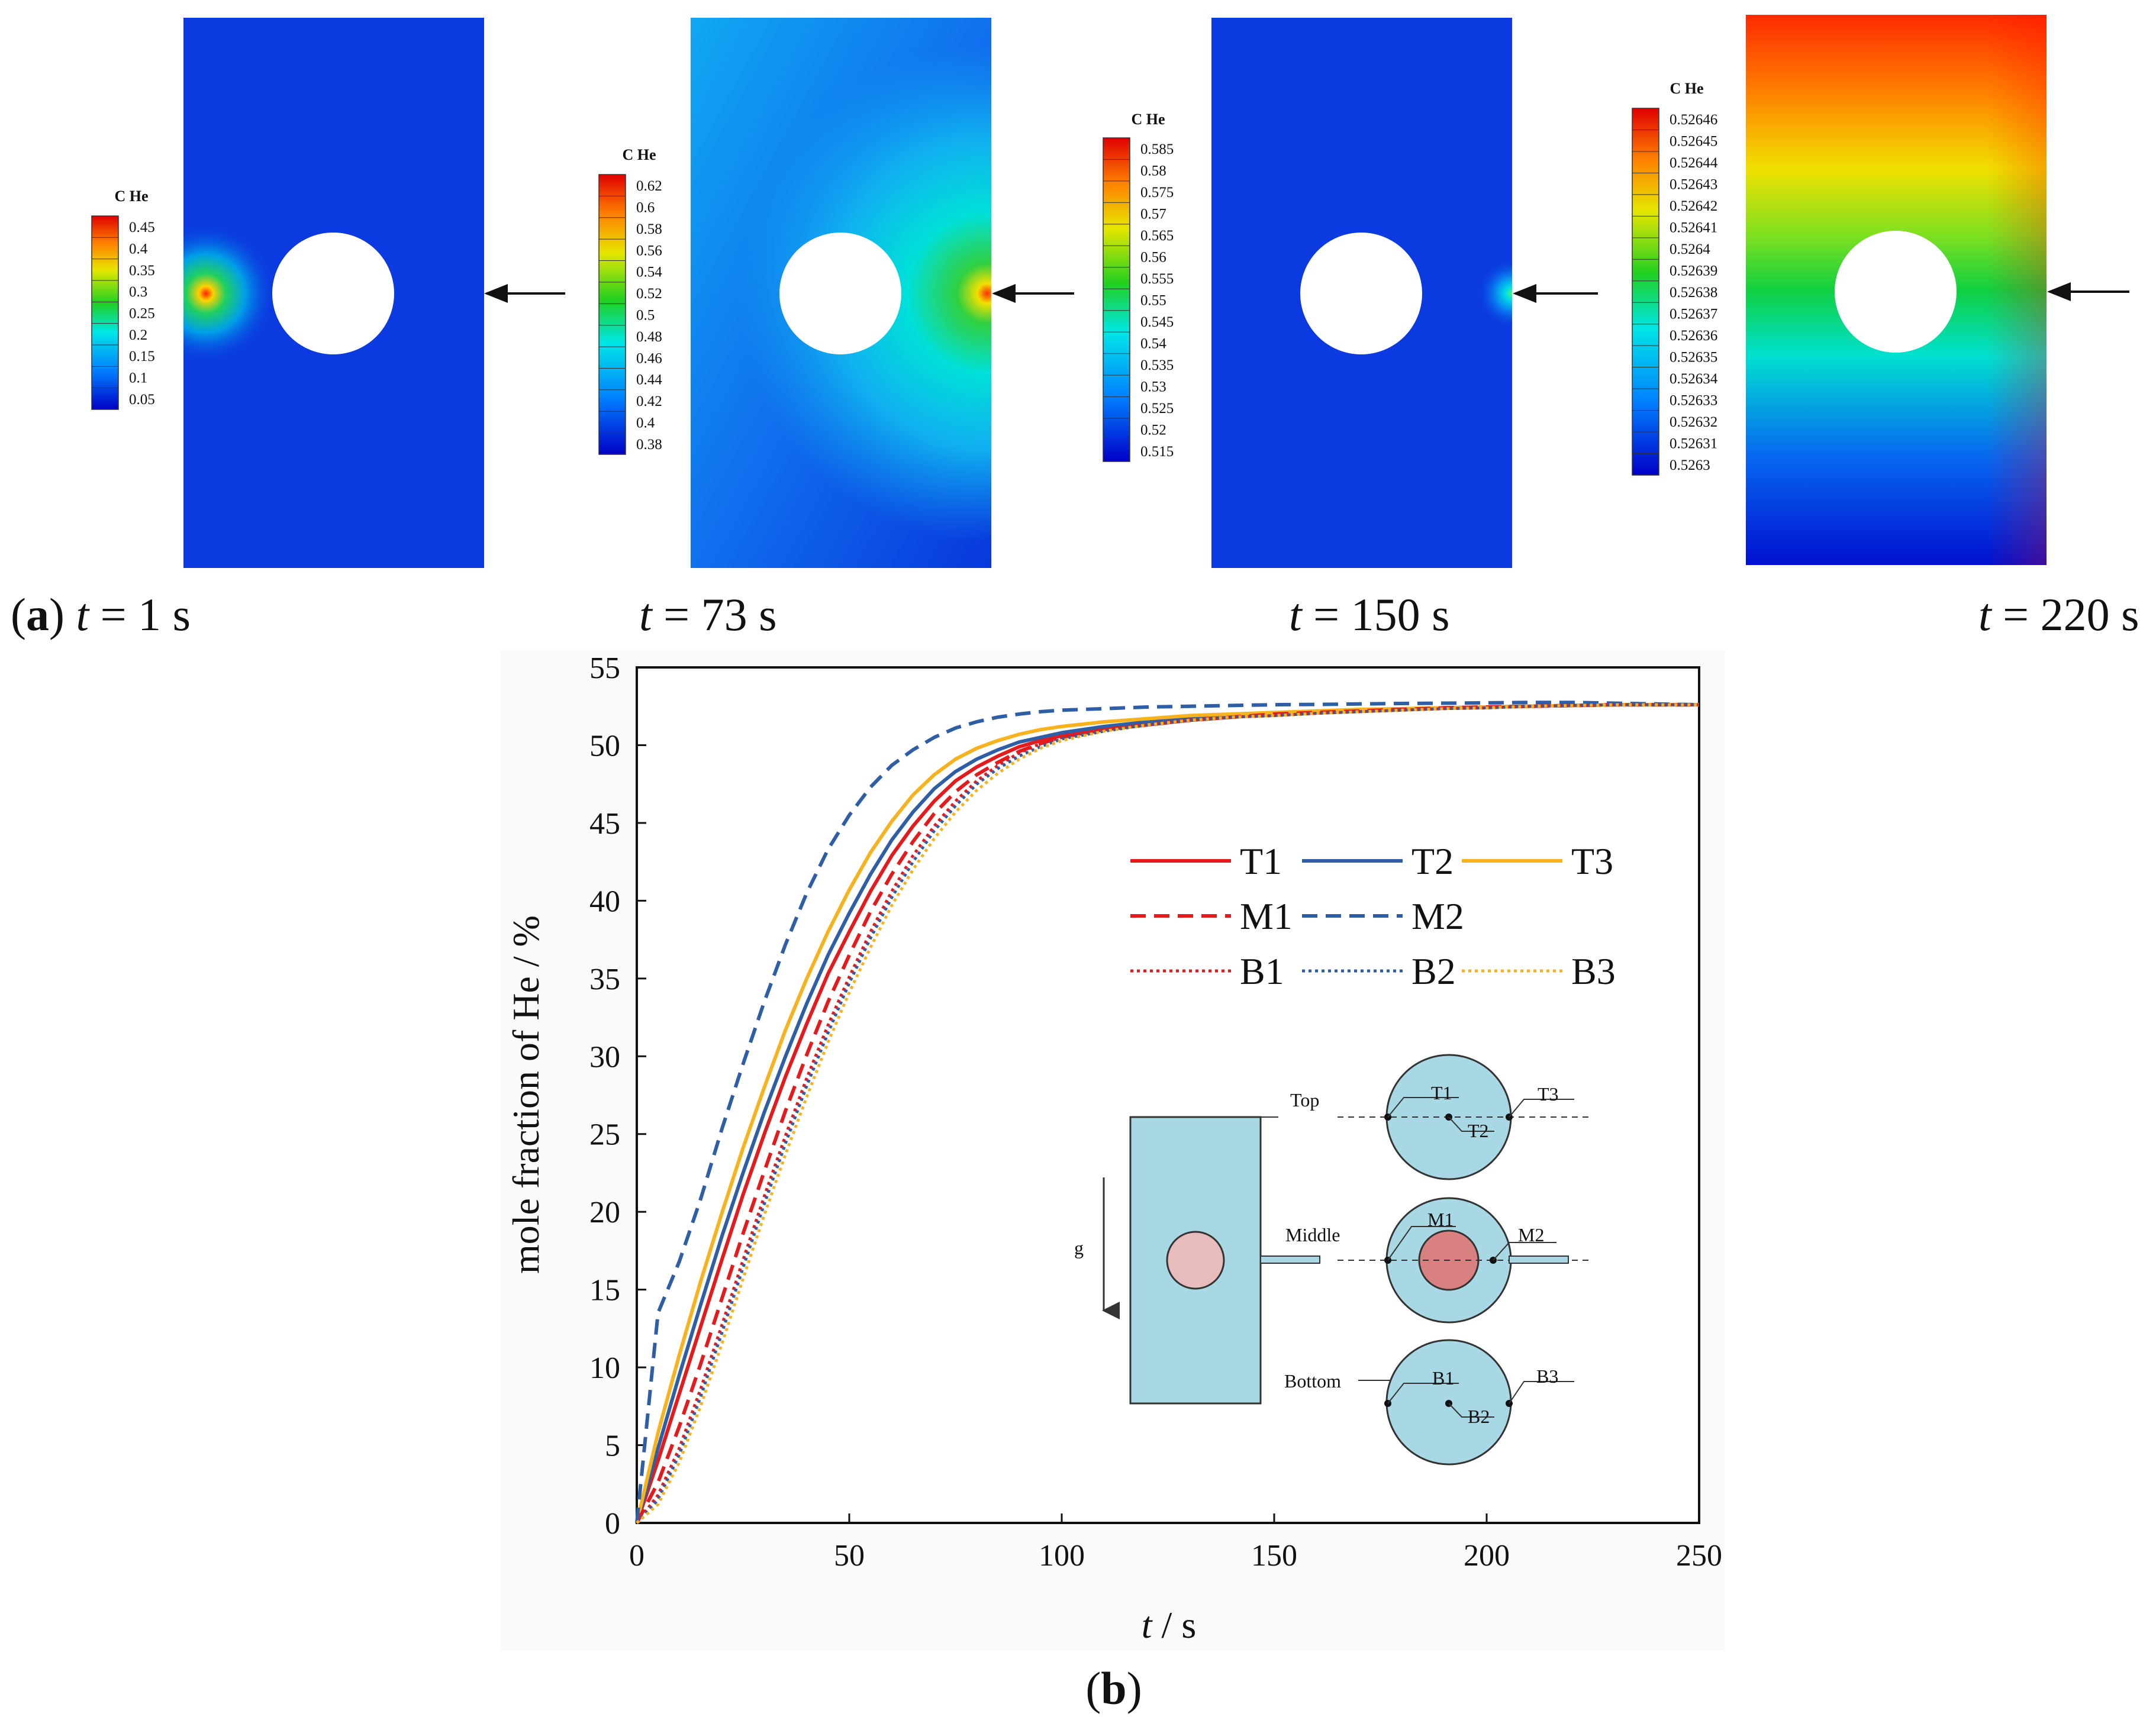 Image resolution: width=2156 pixels, height=1717 pixels. I want to click on middle-label: Middle, so click(1312, 1234).